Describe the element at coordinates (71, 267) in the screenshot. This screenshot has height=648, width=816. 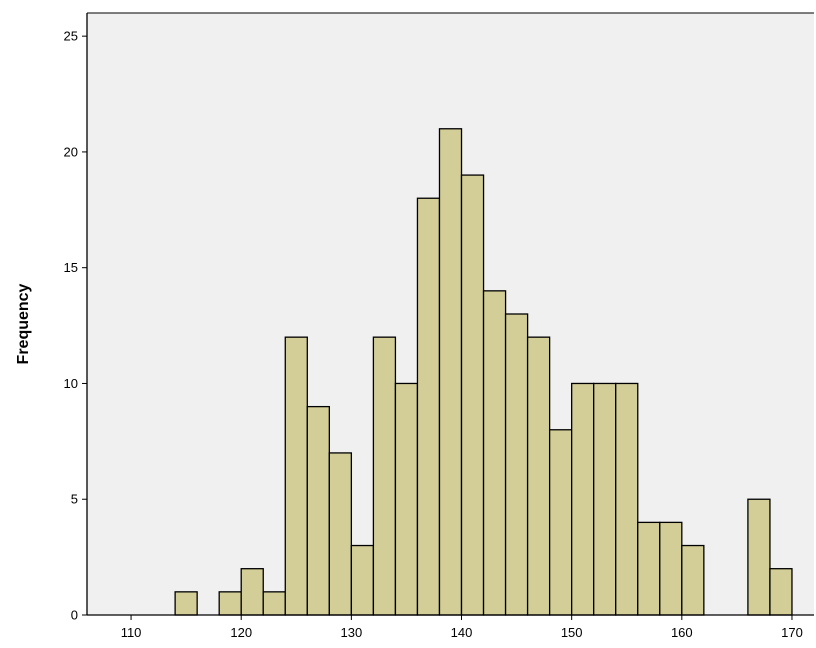
I see `y-tick-label: 15` at that location.